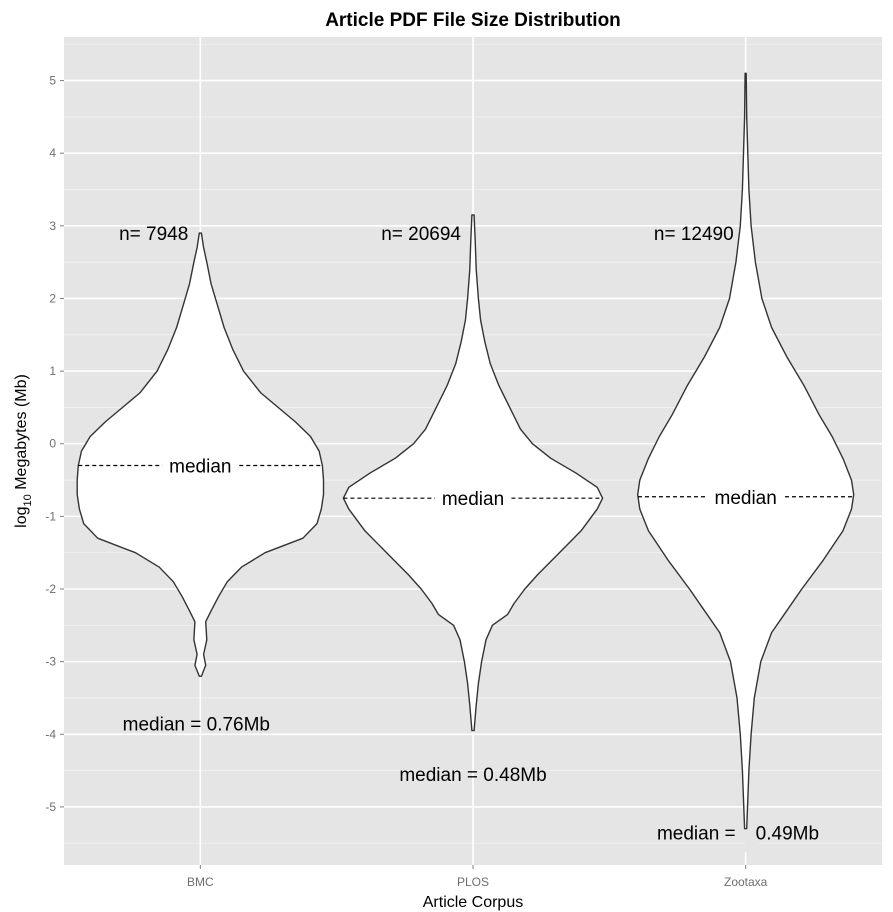  Describe the element at coordinates (473, 20) in the screenshot. I see `chart-title: Article PDF File Size Distribution` at that location.